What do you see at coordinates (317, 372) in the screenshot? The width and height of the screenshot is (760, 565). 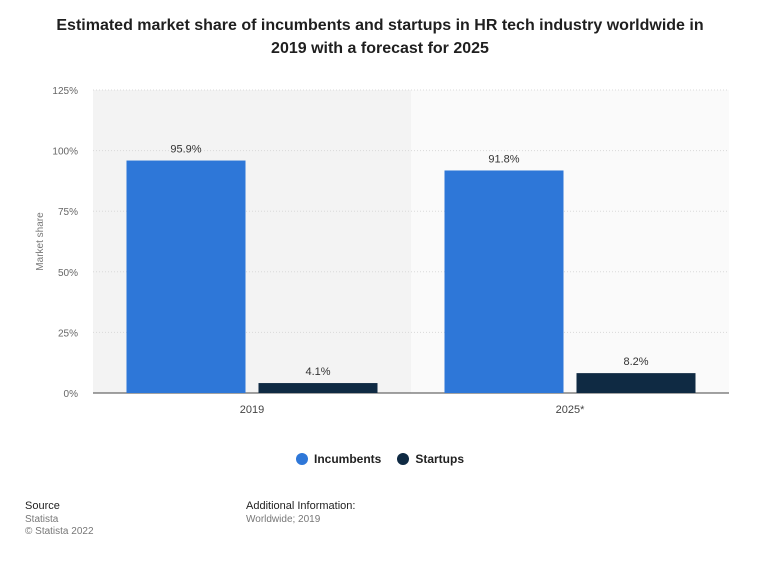 I see `data-label-startups-0: 4.1%` at bounding box center [317, 372].